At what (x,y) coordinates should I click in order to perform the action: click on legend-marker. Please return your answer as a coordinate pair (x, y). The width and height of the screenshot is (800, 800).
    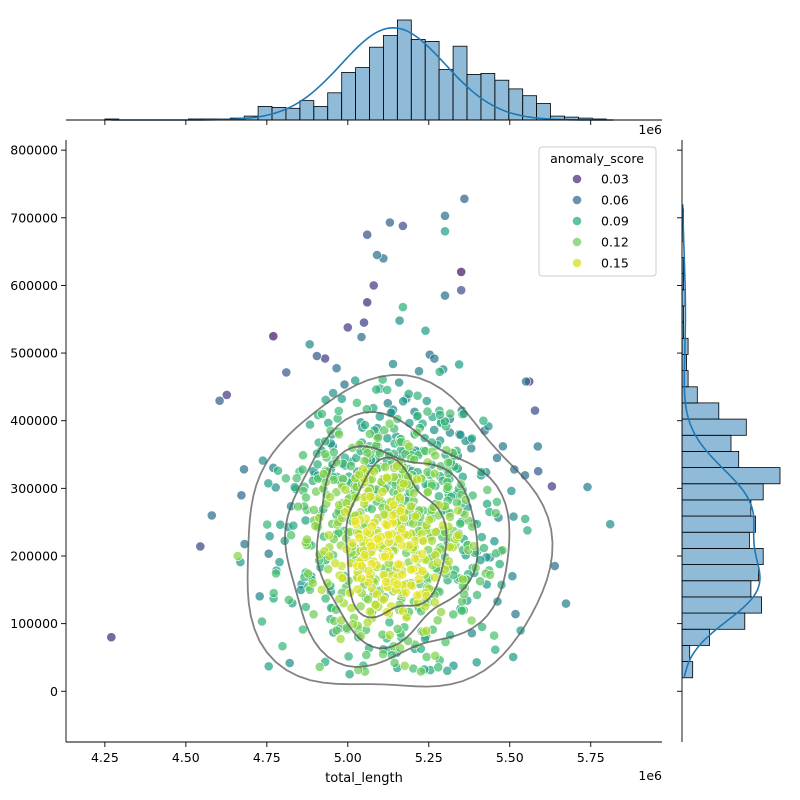
    Looking at the image, I should click on (577, 200).